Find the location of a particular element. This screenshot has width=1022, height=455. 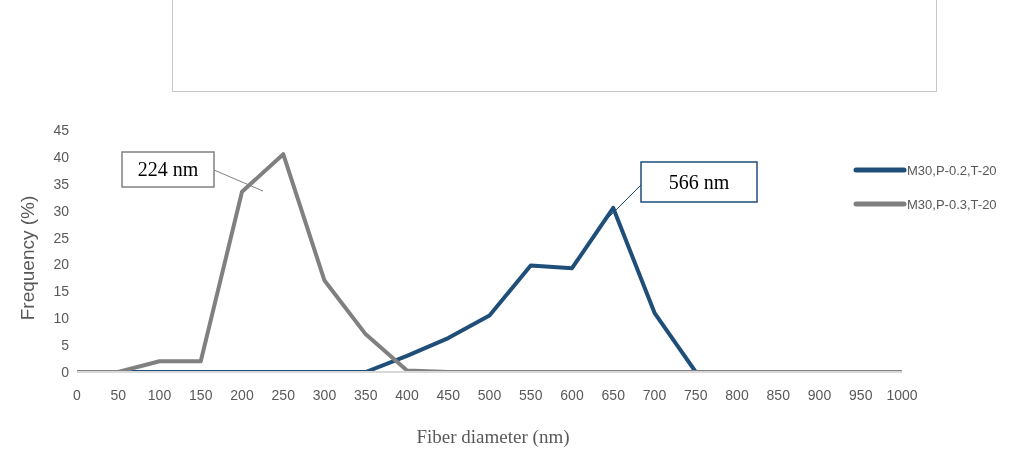

x-tick-label: 900 is located at coordinates (819, 394).